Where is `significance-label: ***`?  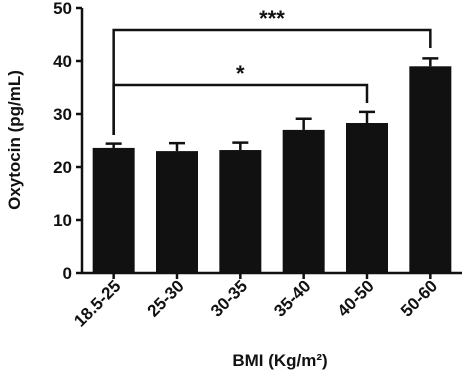
significance-label: *** is located at coordinates (272, 18).